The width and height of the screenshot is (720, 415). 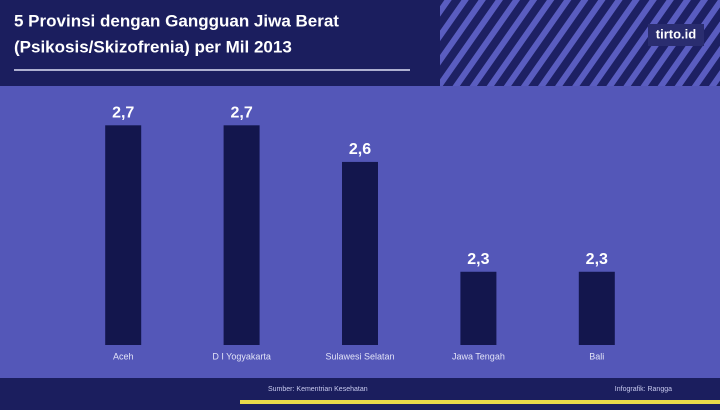 I want to click on credit: Infografik: Rangga, so click(x=643, y=389).